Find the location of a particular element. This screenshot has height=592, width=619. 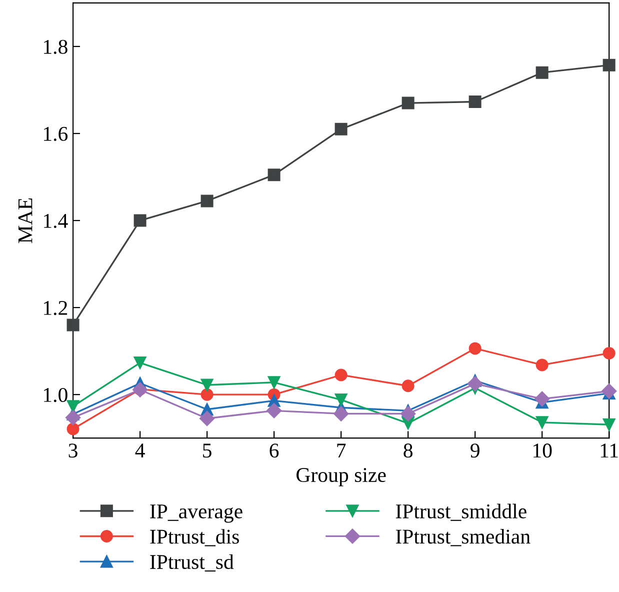

legend-label: IP_average is located at coordinates (196, 513).